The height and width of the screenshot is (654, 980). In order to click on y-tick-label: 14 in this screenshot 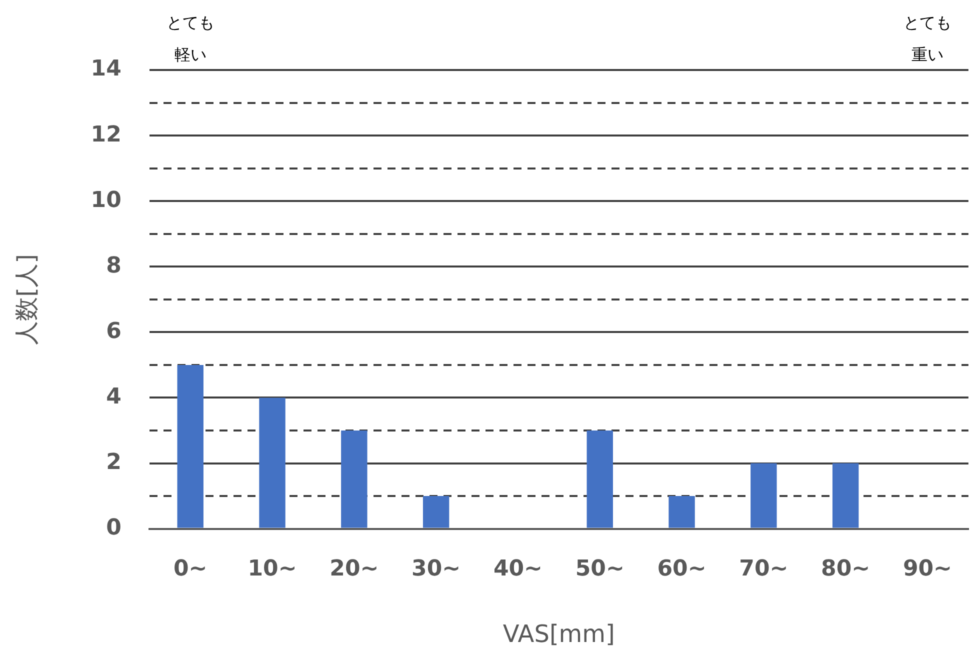, I will do `click(106, 69)`.